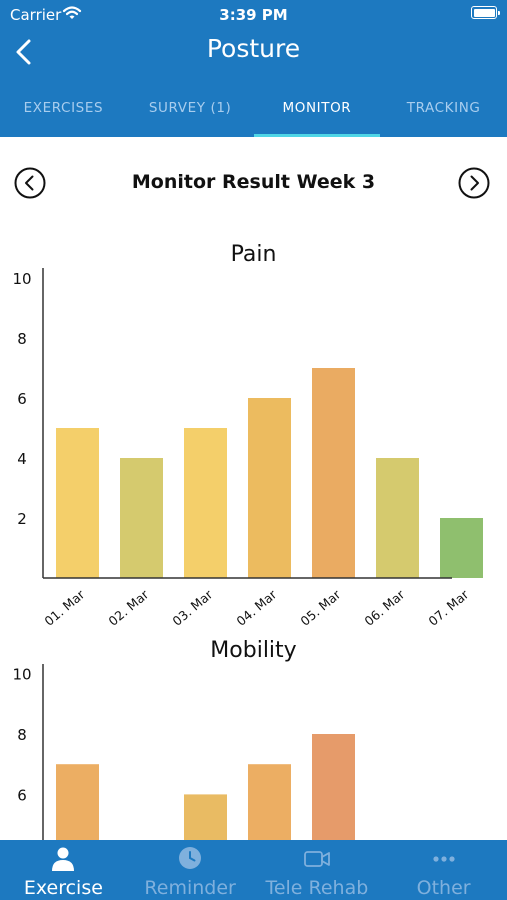  What do you see at coordinates (253, 112) in the screenshot?
I see `tab-bar: EXERCISES SURVEY (1) MONITOR TRACKING` at bounding box center [253, 112].